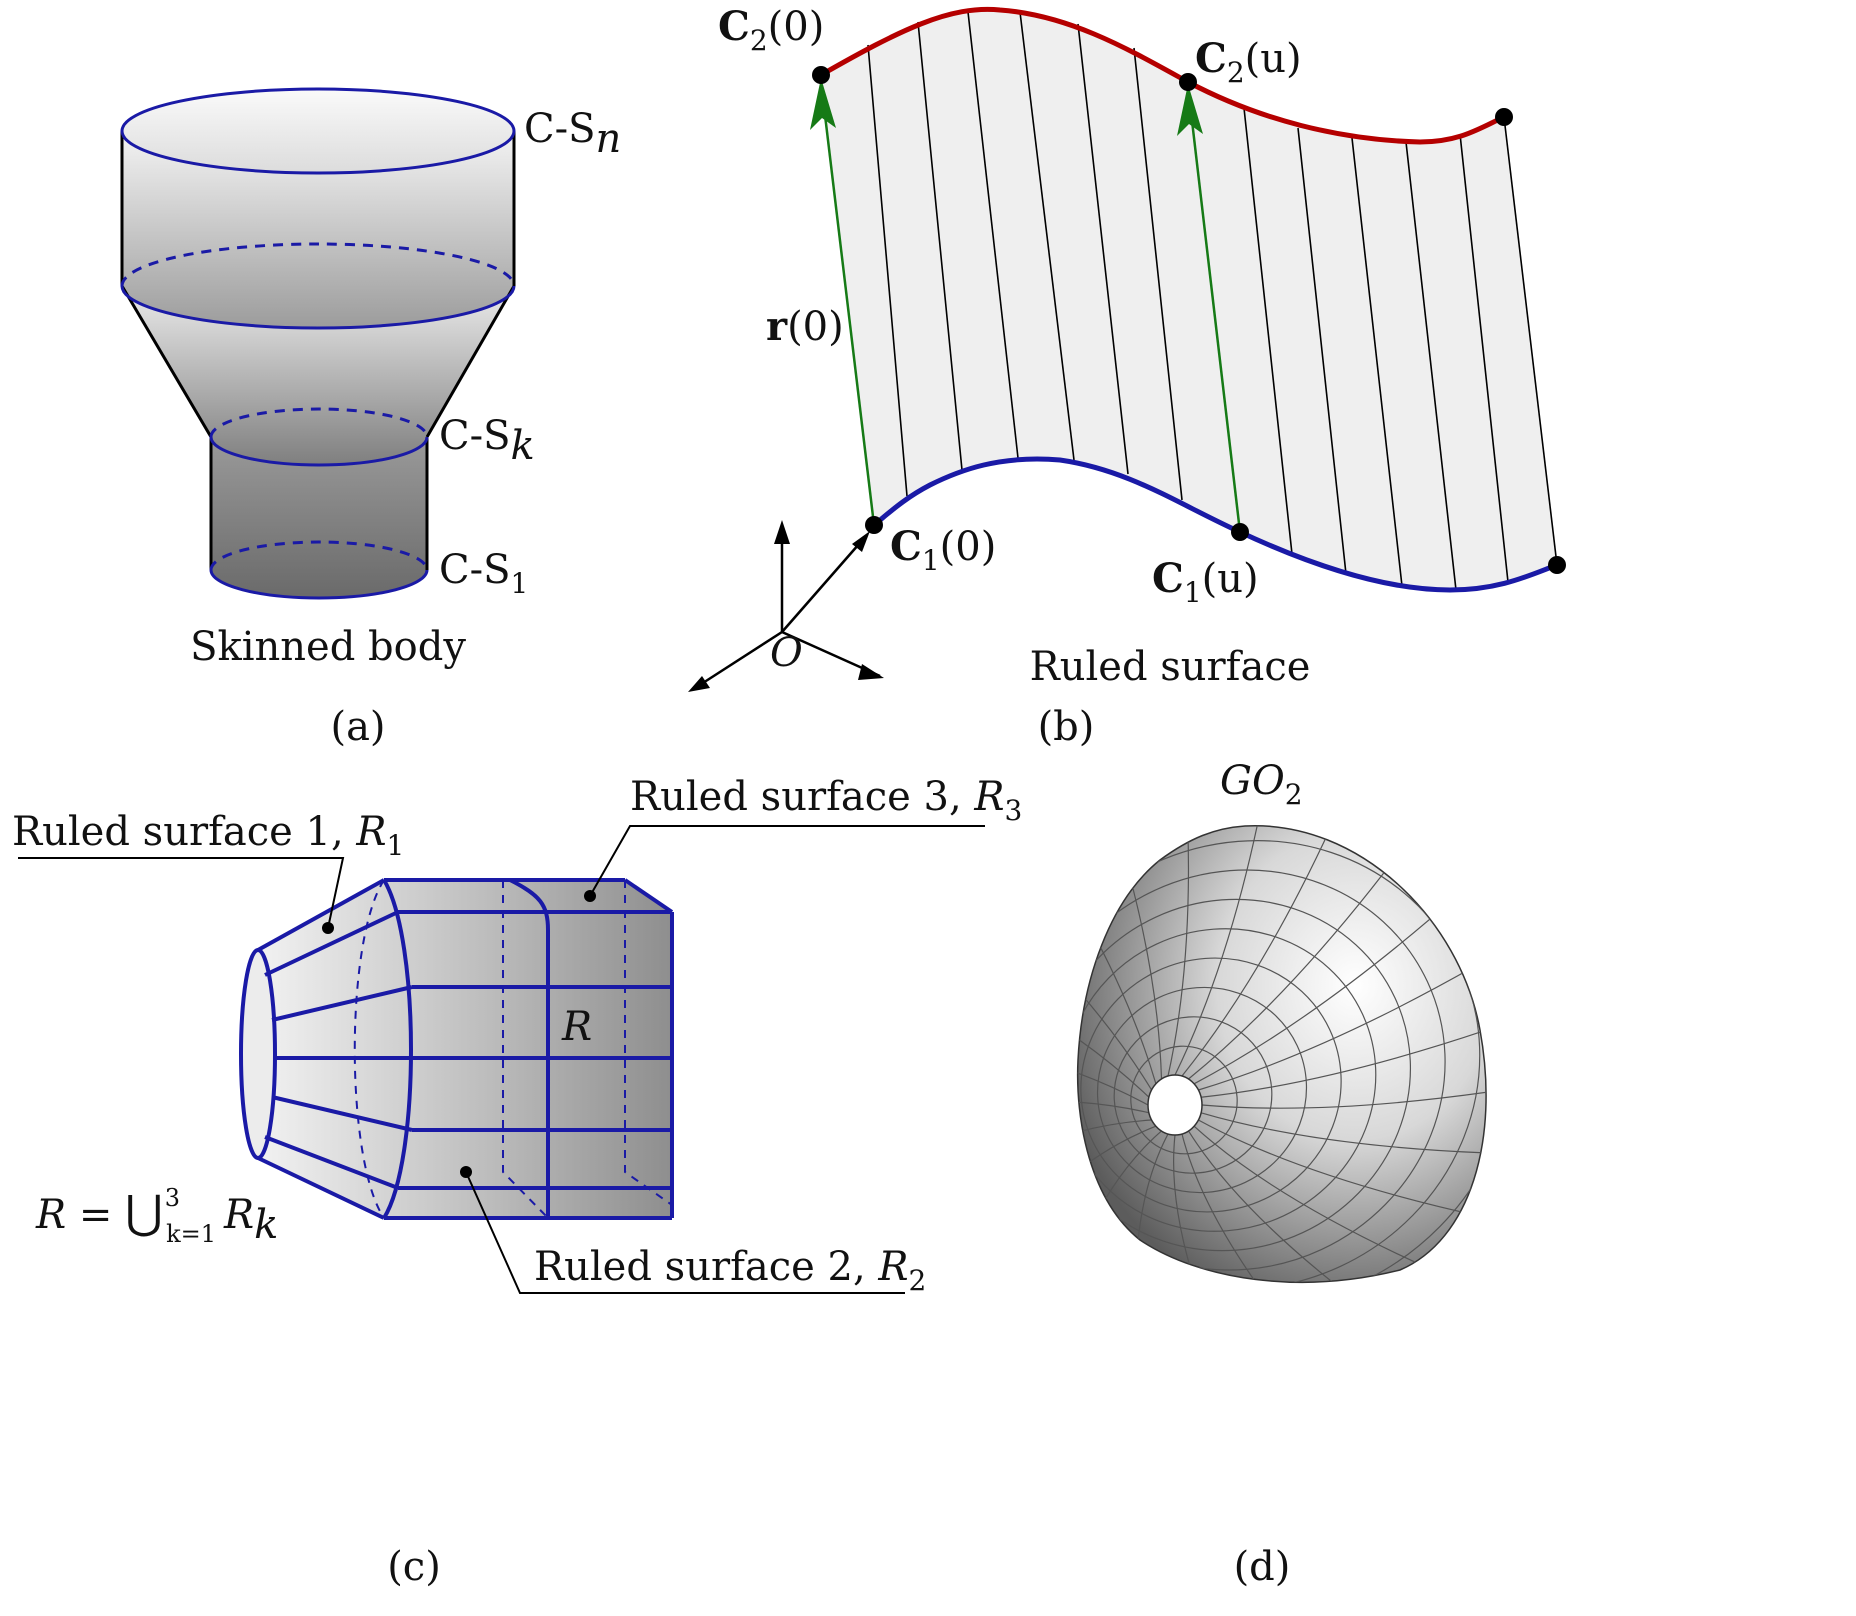 The image size is (1856, 1616). What do you see at coordinates (848, 307) in the screenshot?
I see `vector-r0` at bounding box center [848, 307].